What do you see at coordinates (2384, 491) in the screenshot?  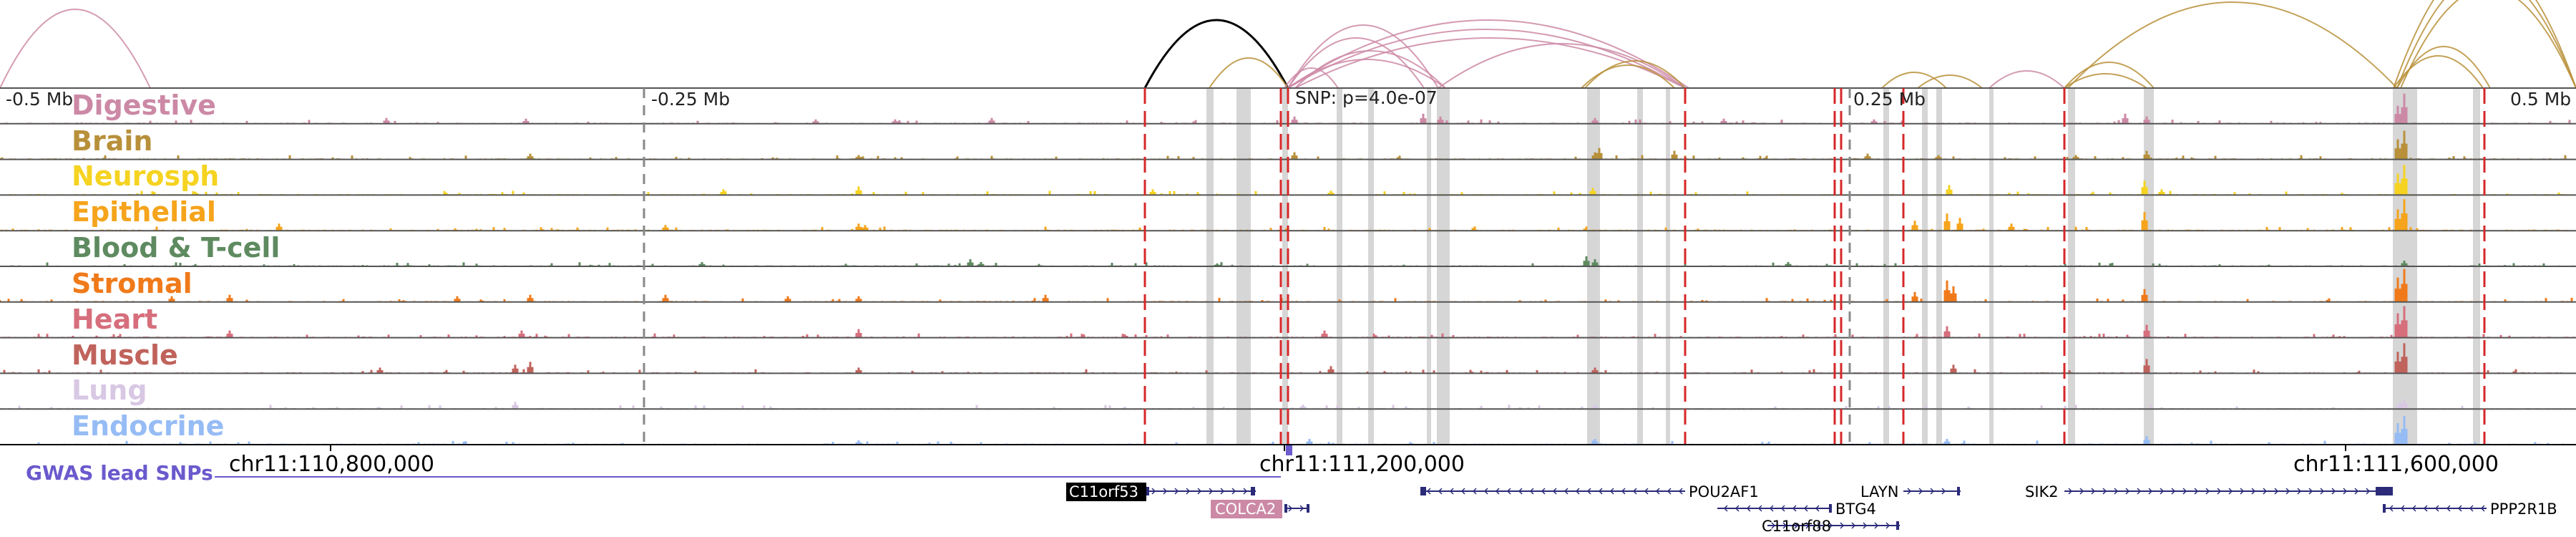 I see `gene-sik2-exon` at bounding box center [2384, 491].